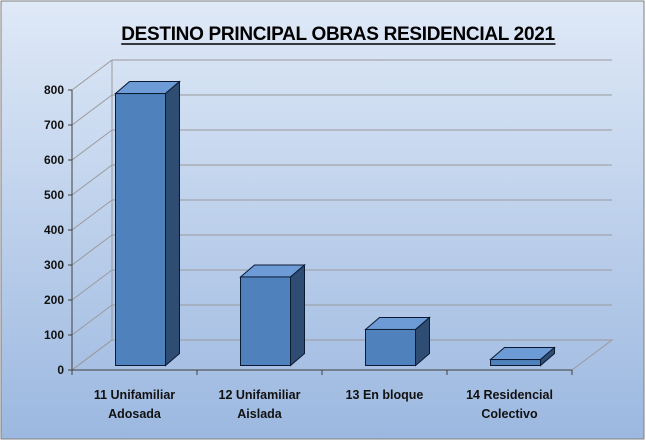 This screenshot has width=646, height=441. I want to click on x-tick-label: 13 En bloque, so click(385, 395).